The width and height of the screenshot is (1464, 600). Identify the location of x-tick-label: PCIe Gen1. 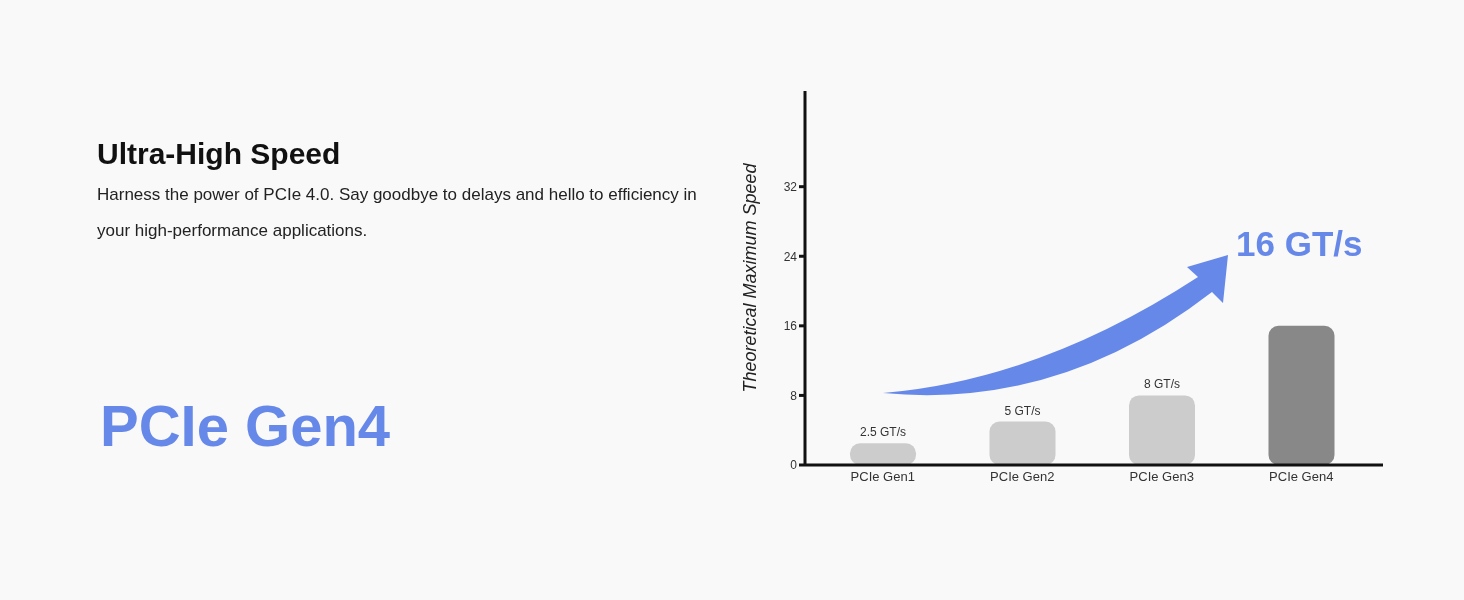
(882, 477).